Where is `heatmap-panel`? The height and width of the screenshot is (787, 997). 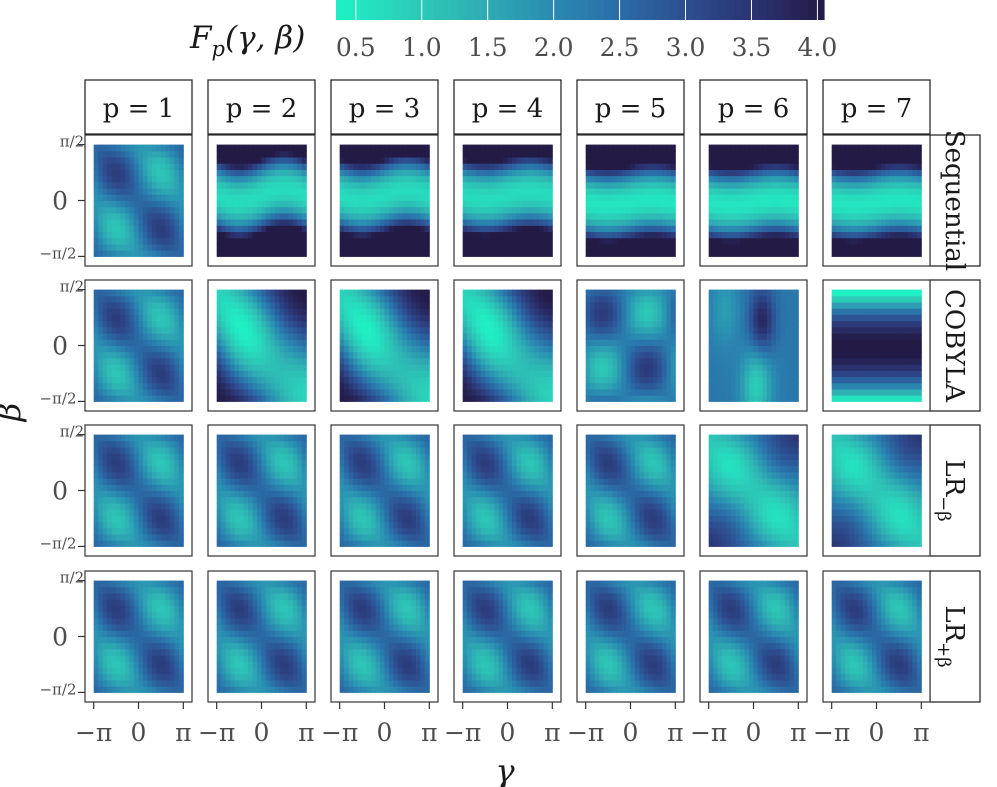
heatmap-panel is located at coordinates (138, 200).